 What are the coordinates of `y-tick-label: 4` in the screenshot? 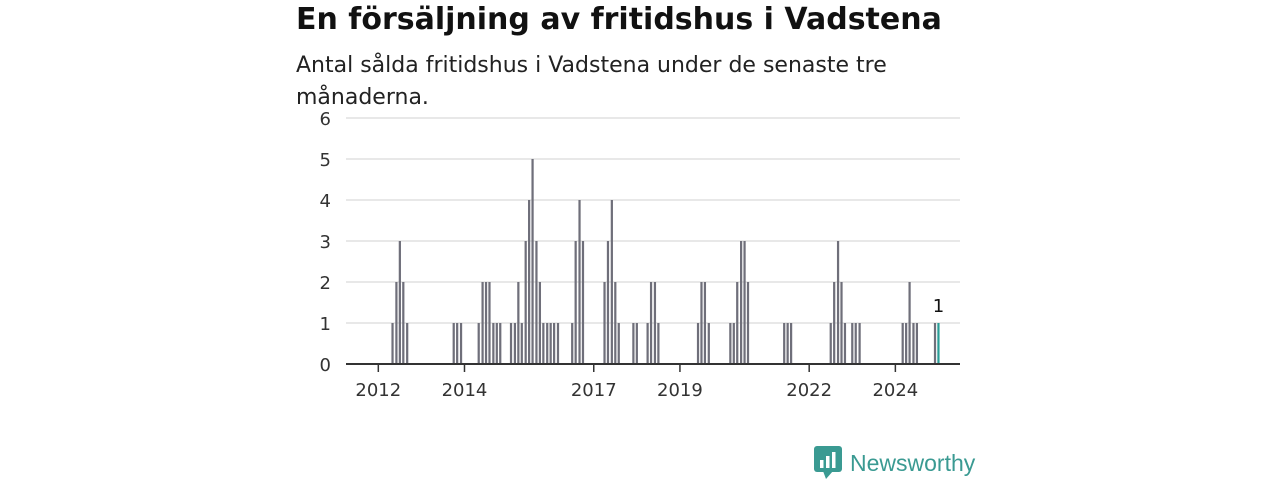 It's located at (325, 201).